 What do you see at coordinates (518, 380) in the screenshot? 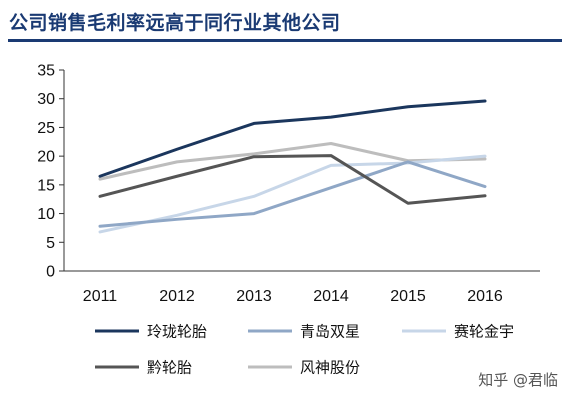
I see `watermark-text: 知乎 @君临` at bounding box center [518, 380].